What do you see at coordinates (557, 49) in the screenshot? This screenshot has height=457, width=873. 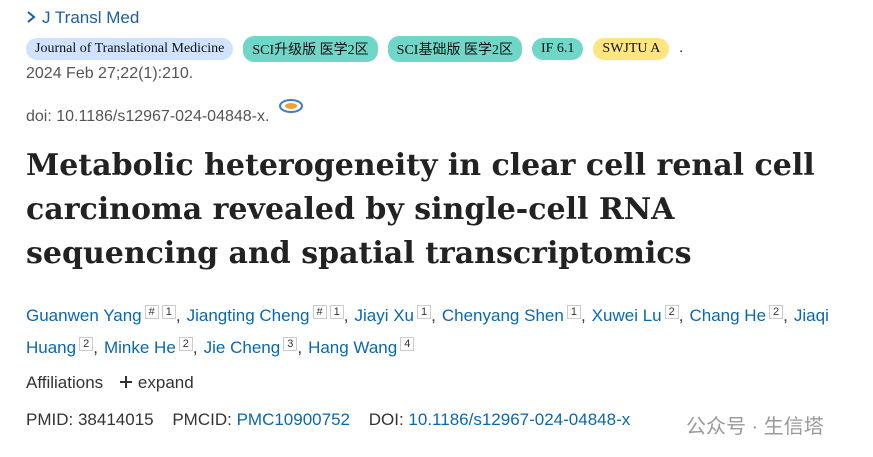 I see `badge: IF 6.1` at bounding box center [557, 49].